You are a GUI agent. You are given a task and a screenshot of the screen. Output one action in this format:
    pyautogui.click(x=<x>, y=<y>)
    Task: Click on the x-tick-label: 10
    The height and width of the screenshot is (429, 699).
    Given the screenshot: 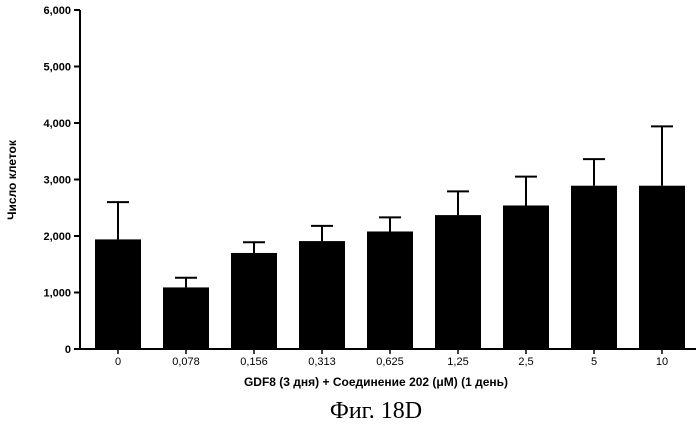 What is the action you would take?
    pyautogui.click(x=662, y=362)
    